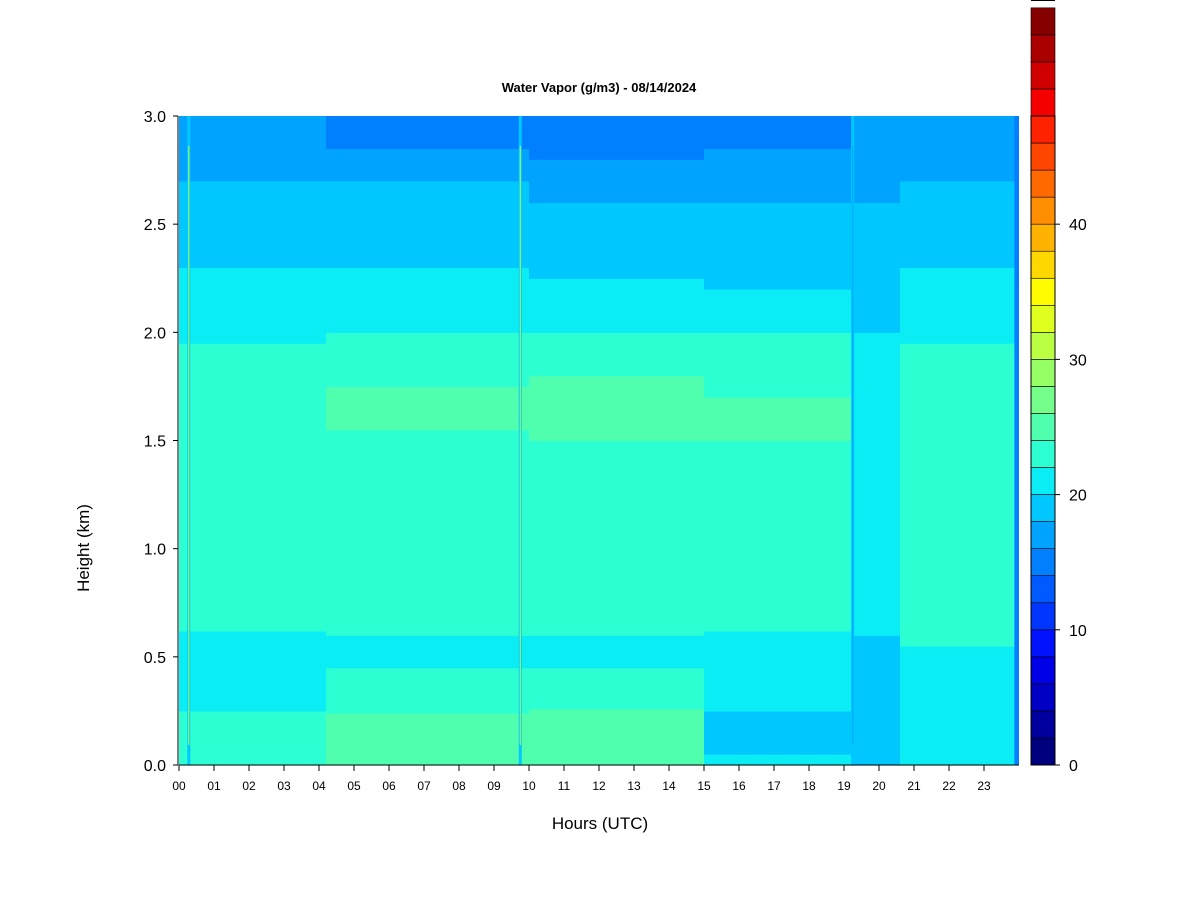 The height and width of the screenshot is (900, 1200). I want to click on x-tick-label: 12, so click(599, 786).